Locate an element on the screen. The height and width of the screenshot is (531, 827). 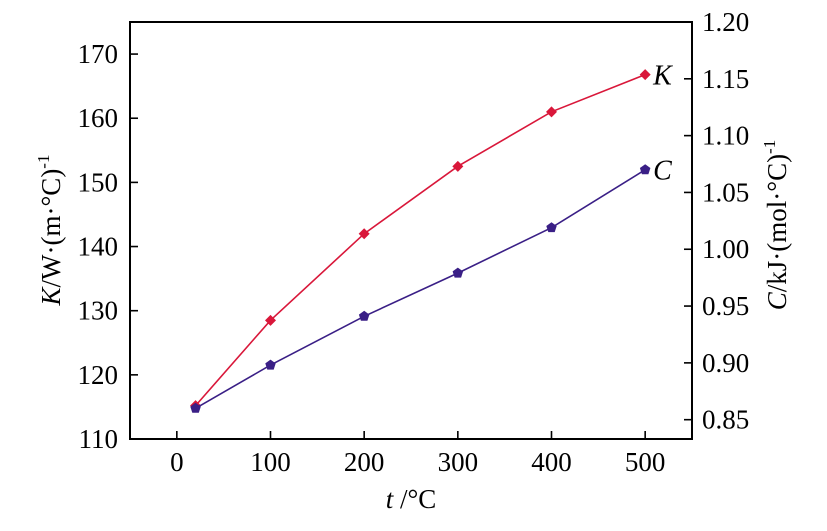
left-y-axis-var: K is located at coordinates (51, 295).